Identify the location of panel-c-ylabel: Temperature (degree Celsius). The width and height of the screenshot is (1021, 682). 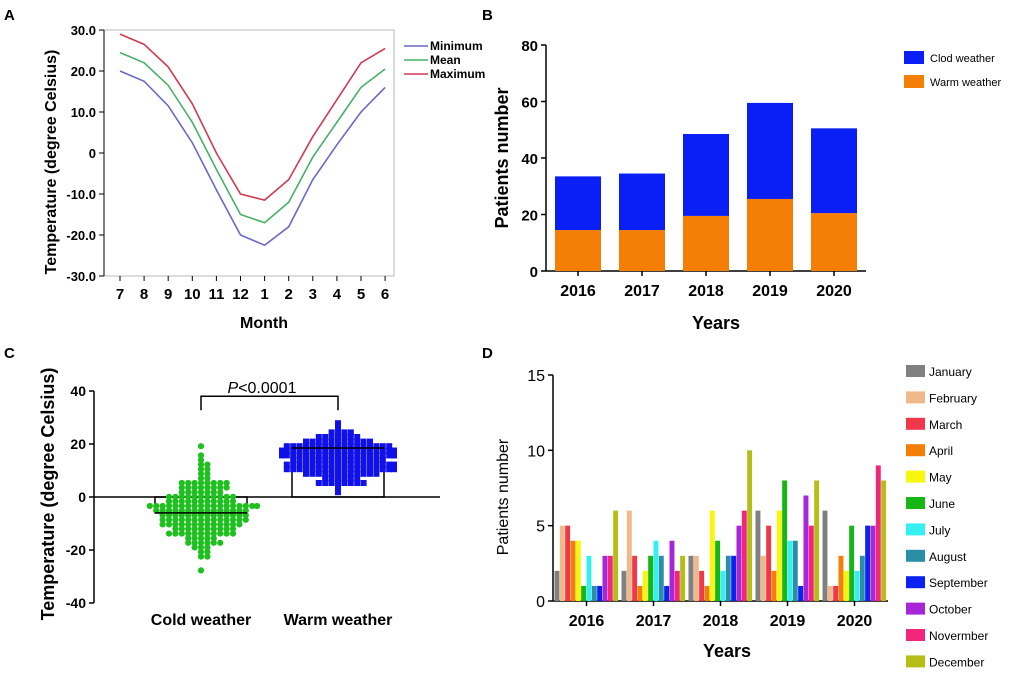
(48, 494).